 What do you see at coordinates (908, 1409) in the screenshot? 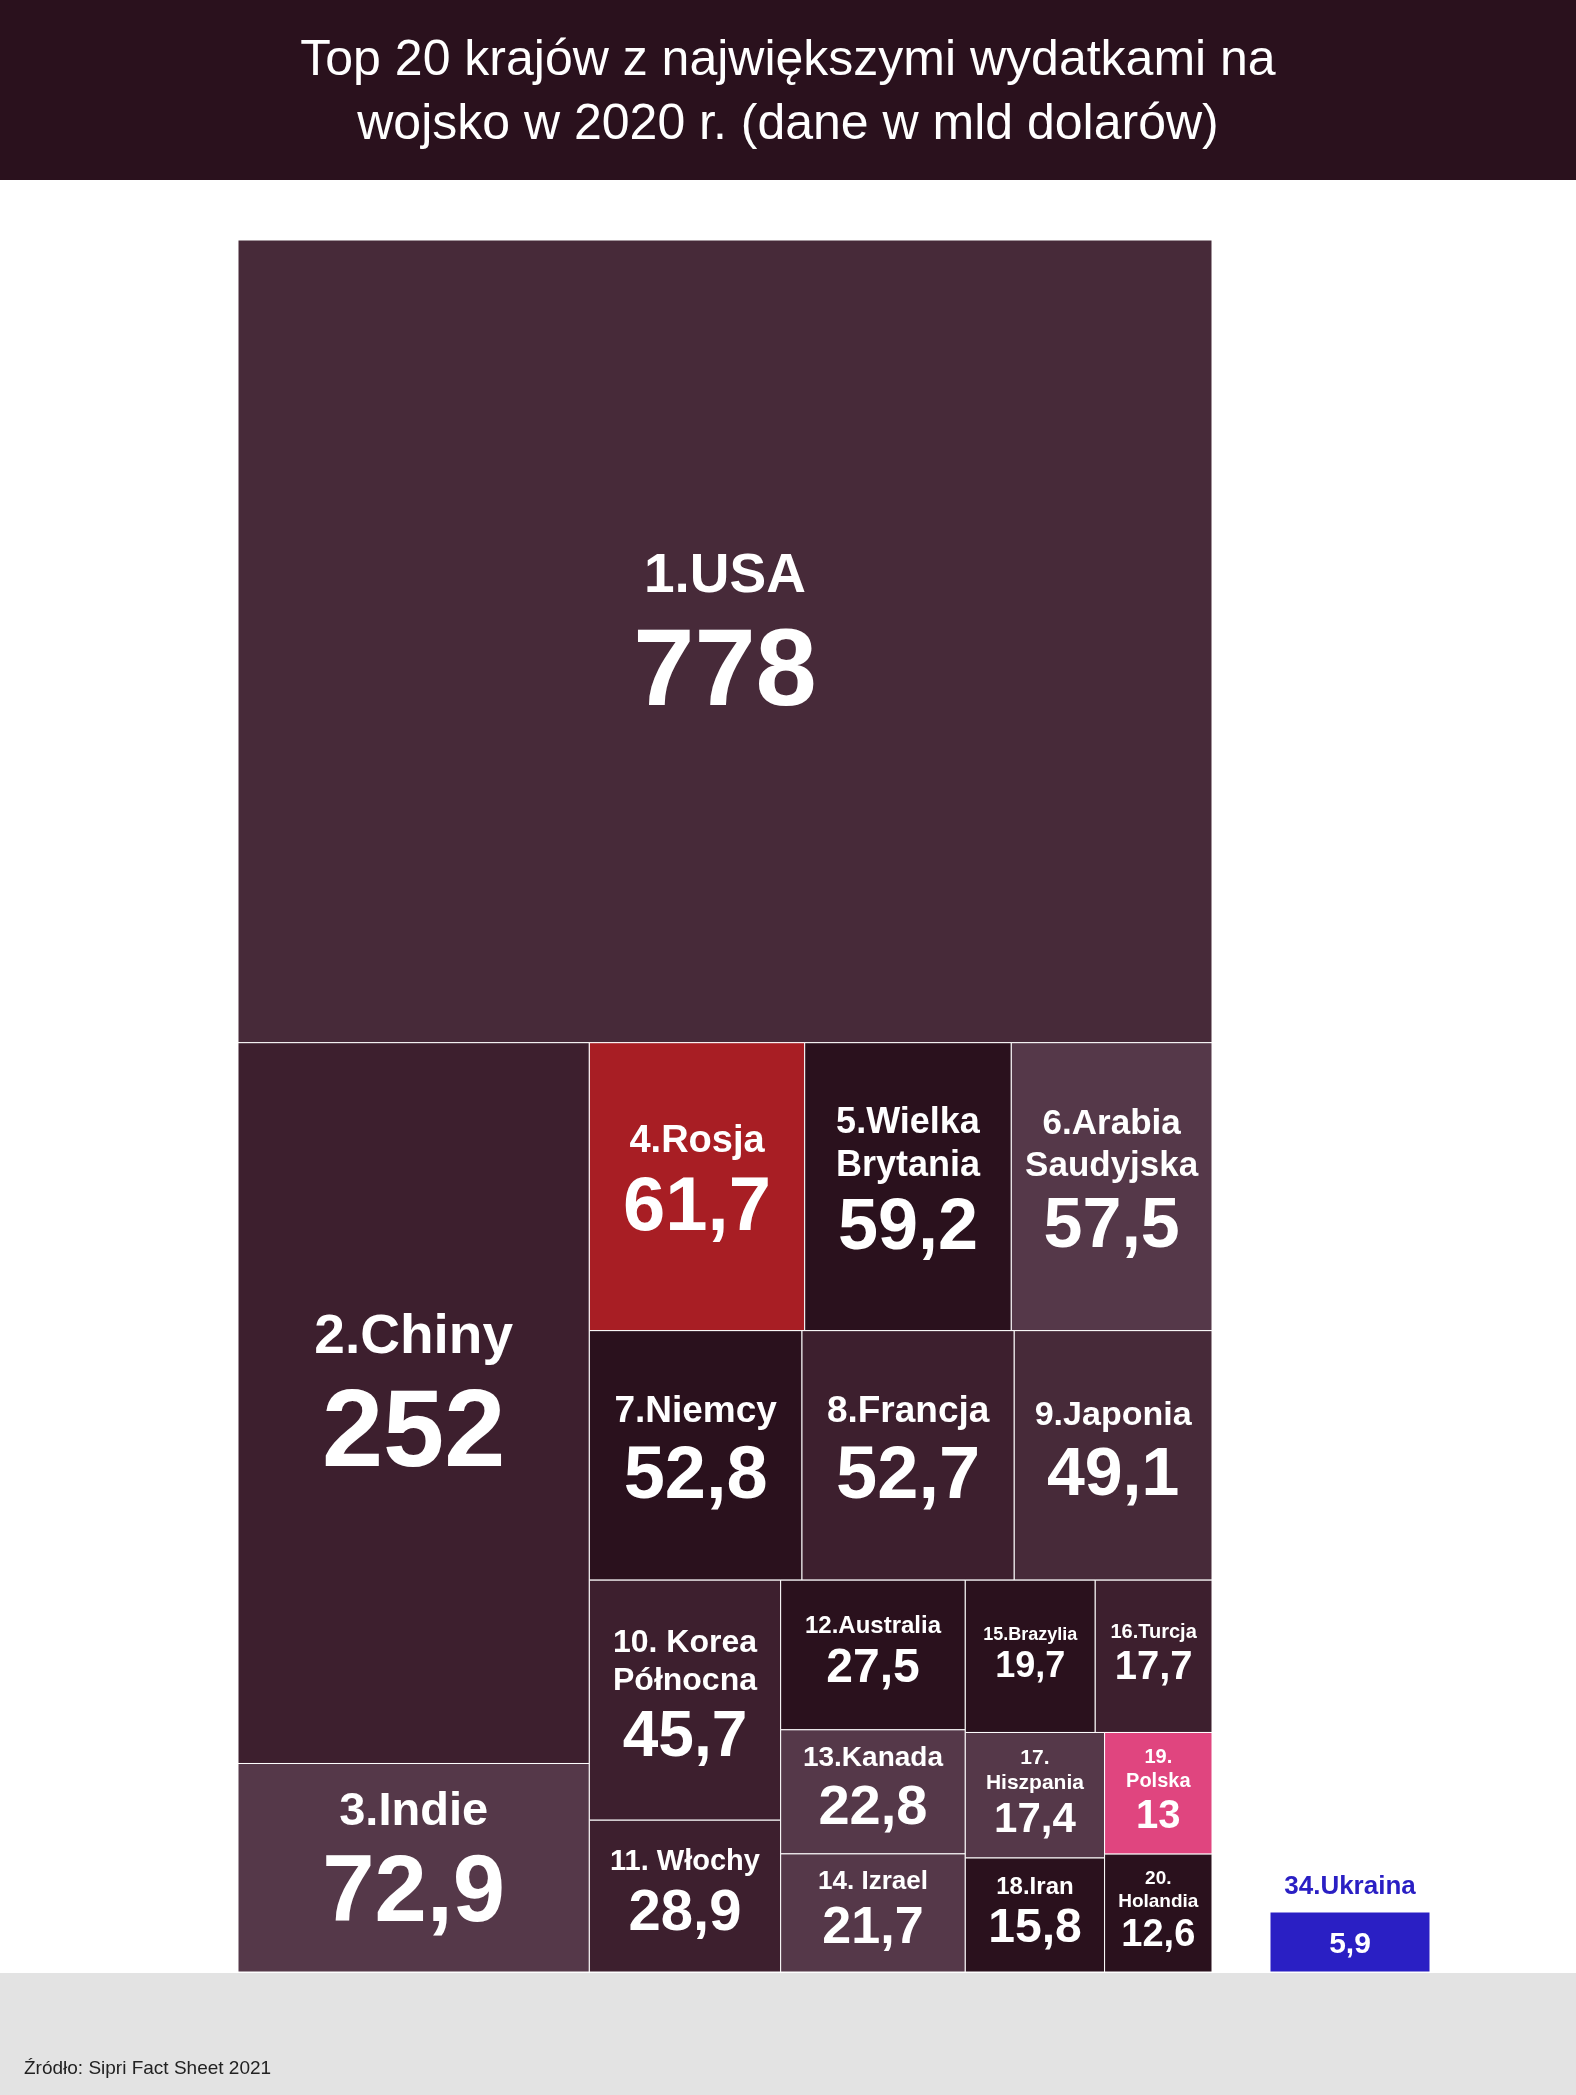
I see `category-label: 8.Francja` at bounding box center [908, 1409].